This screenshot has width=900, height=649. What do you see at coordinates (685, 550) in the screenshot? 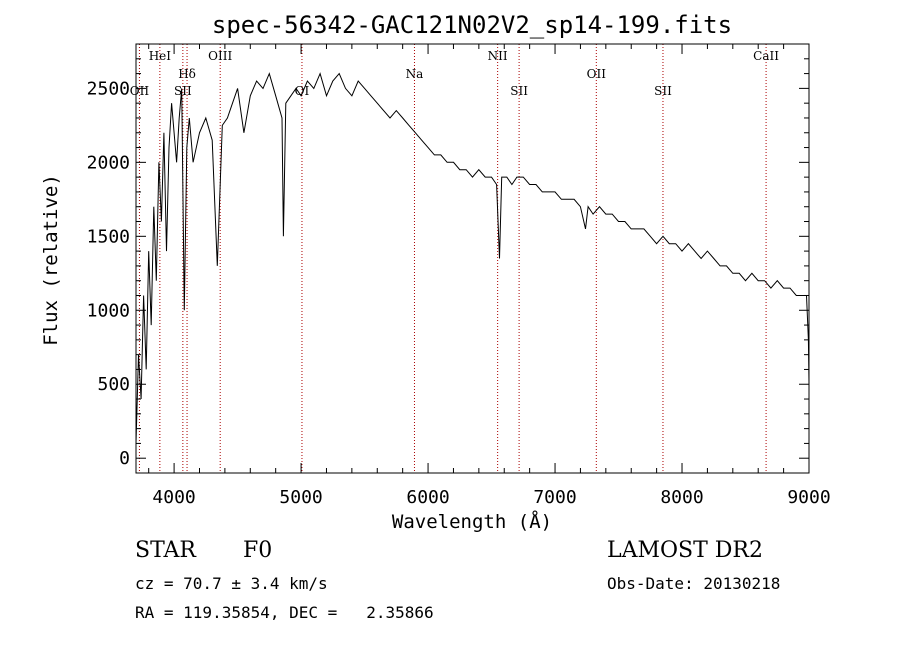
I see `survey-name: LAMOST DR2` at bounding box center [685, 550].